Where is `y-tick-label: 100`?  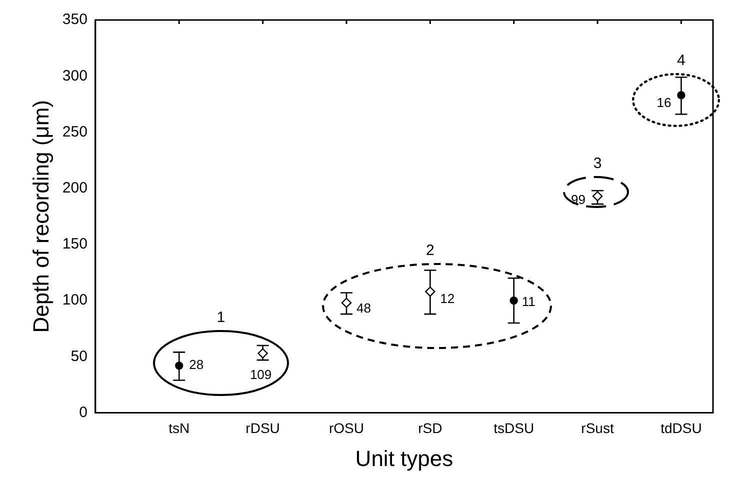
y-tick-label: 100 is located at coordinates (75, 300).